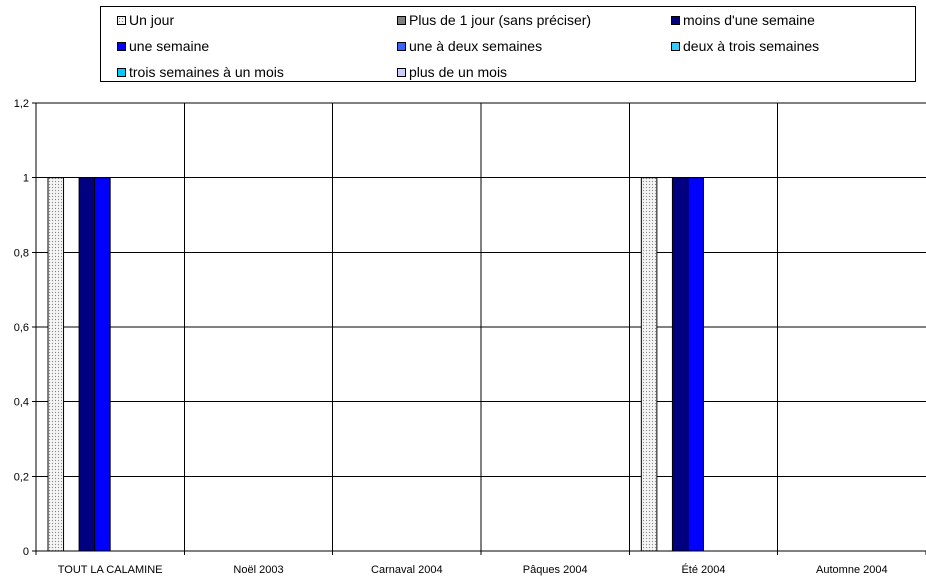  I want to click on legend-item-un-jour: Un jour, so click(145, 20).